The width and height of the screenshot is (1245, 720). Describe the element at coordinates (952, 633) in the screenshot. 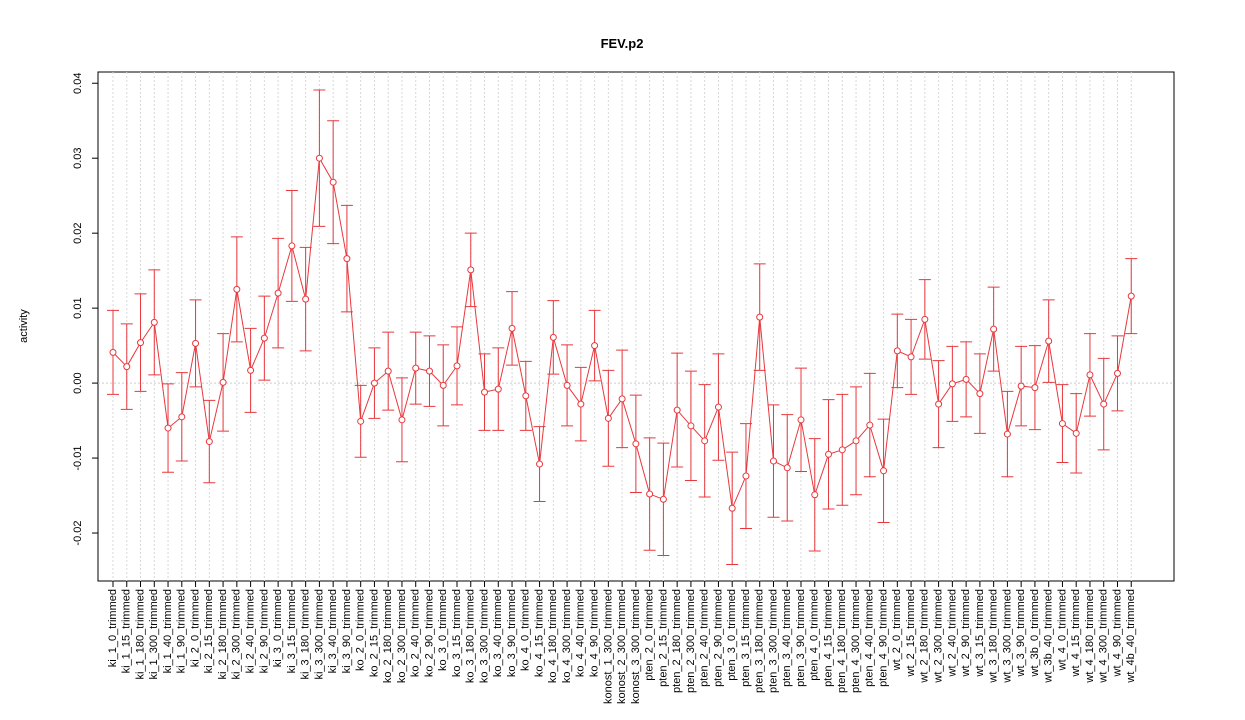

I see `x-tick-label: wt_2_40_trimmed` at that location.